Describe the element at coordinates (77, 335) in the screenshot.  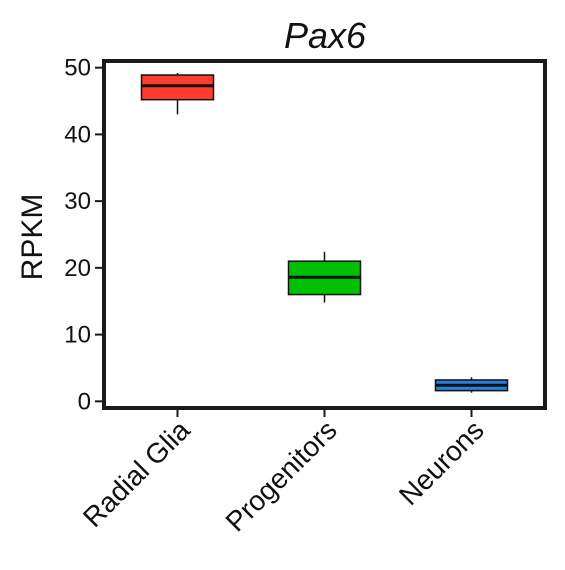
I see `y-tick-label: 10` at that location.